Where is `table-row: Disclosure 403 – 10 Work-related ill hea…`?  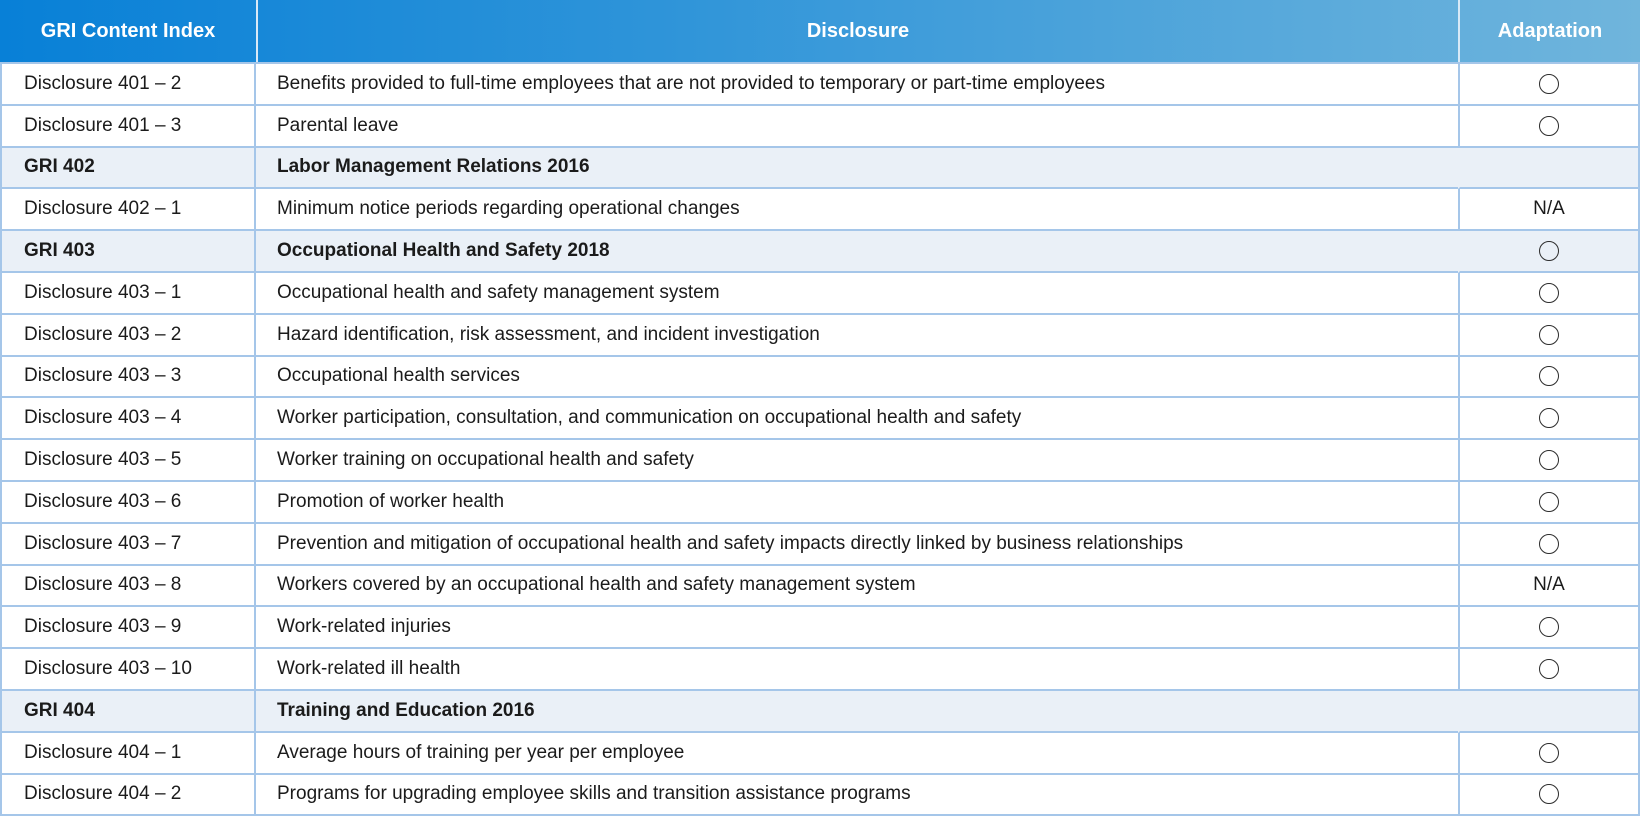
table-row: Disclosure 403 – 10 Work-related ill hea… is located at coordinates (820, 670).